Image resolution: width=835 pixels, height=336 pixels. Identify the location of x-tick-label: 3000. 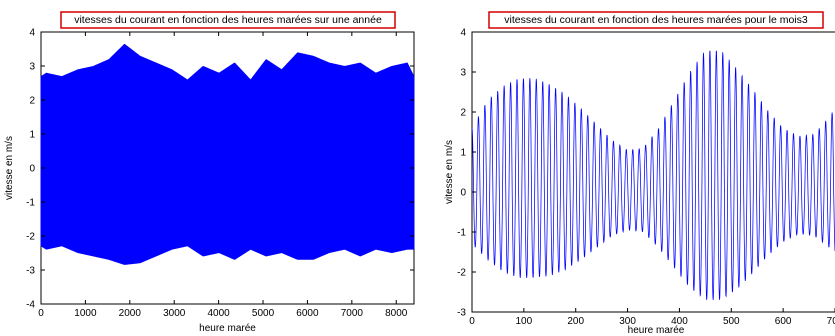
(174, 313).